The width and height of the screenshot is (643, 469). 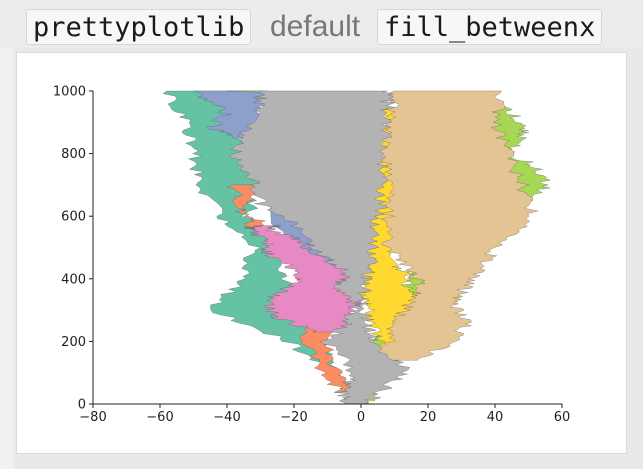 What do you see at coordinates (490, 27) in the screenshot?
I see `function-name-code: fill_betweenx` at bounding box center [490, 27].